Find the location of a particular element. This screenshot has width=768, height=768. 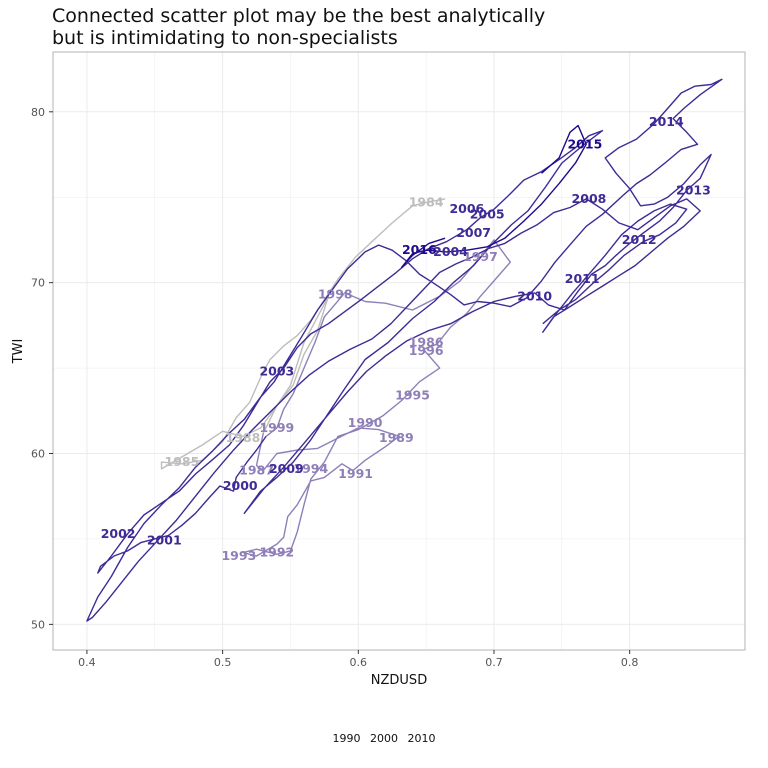

year-label-2013: 2013 is located at coordinates (693, 189).